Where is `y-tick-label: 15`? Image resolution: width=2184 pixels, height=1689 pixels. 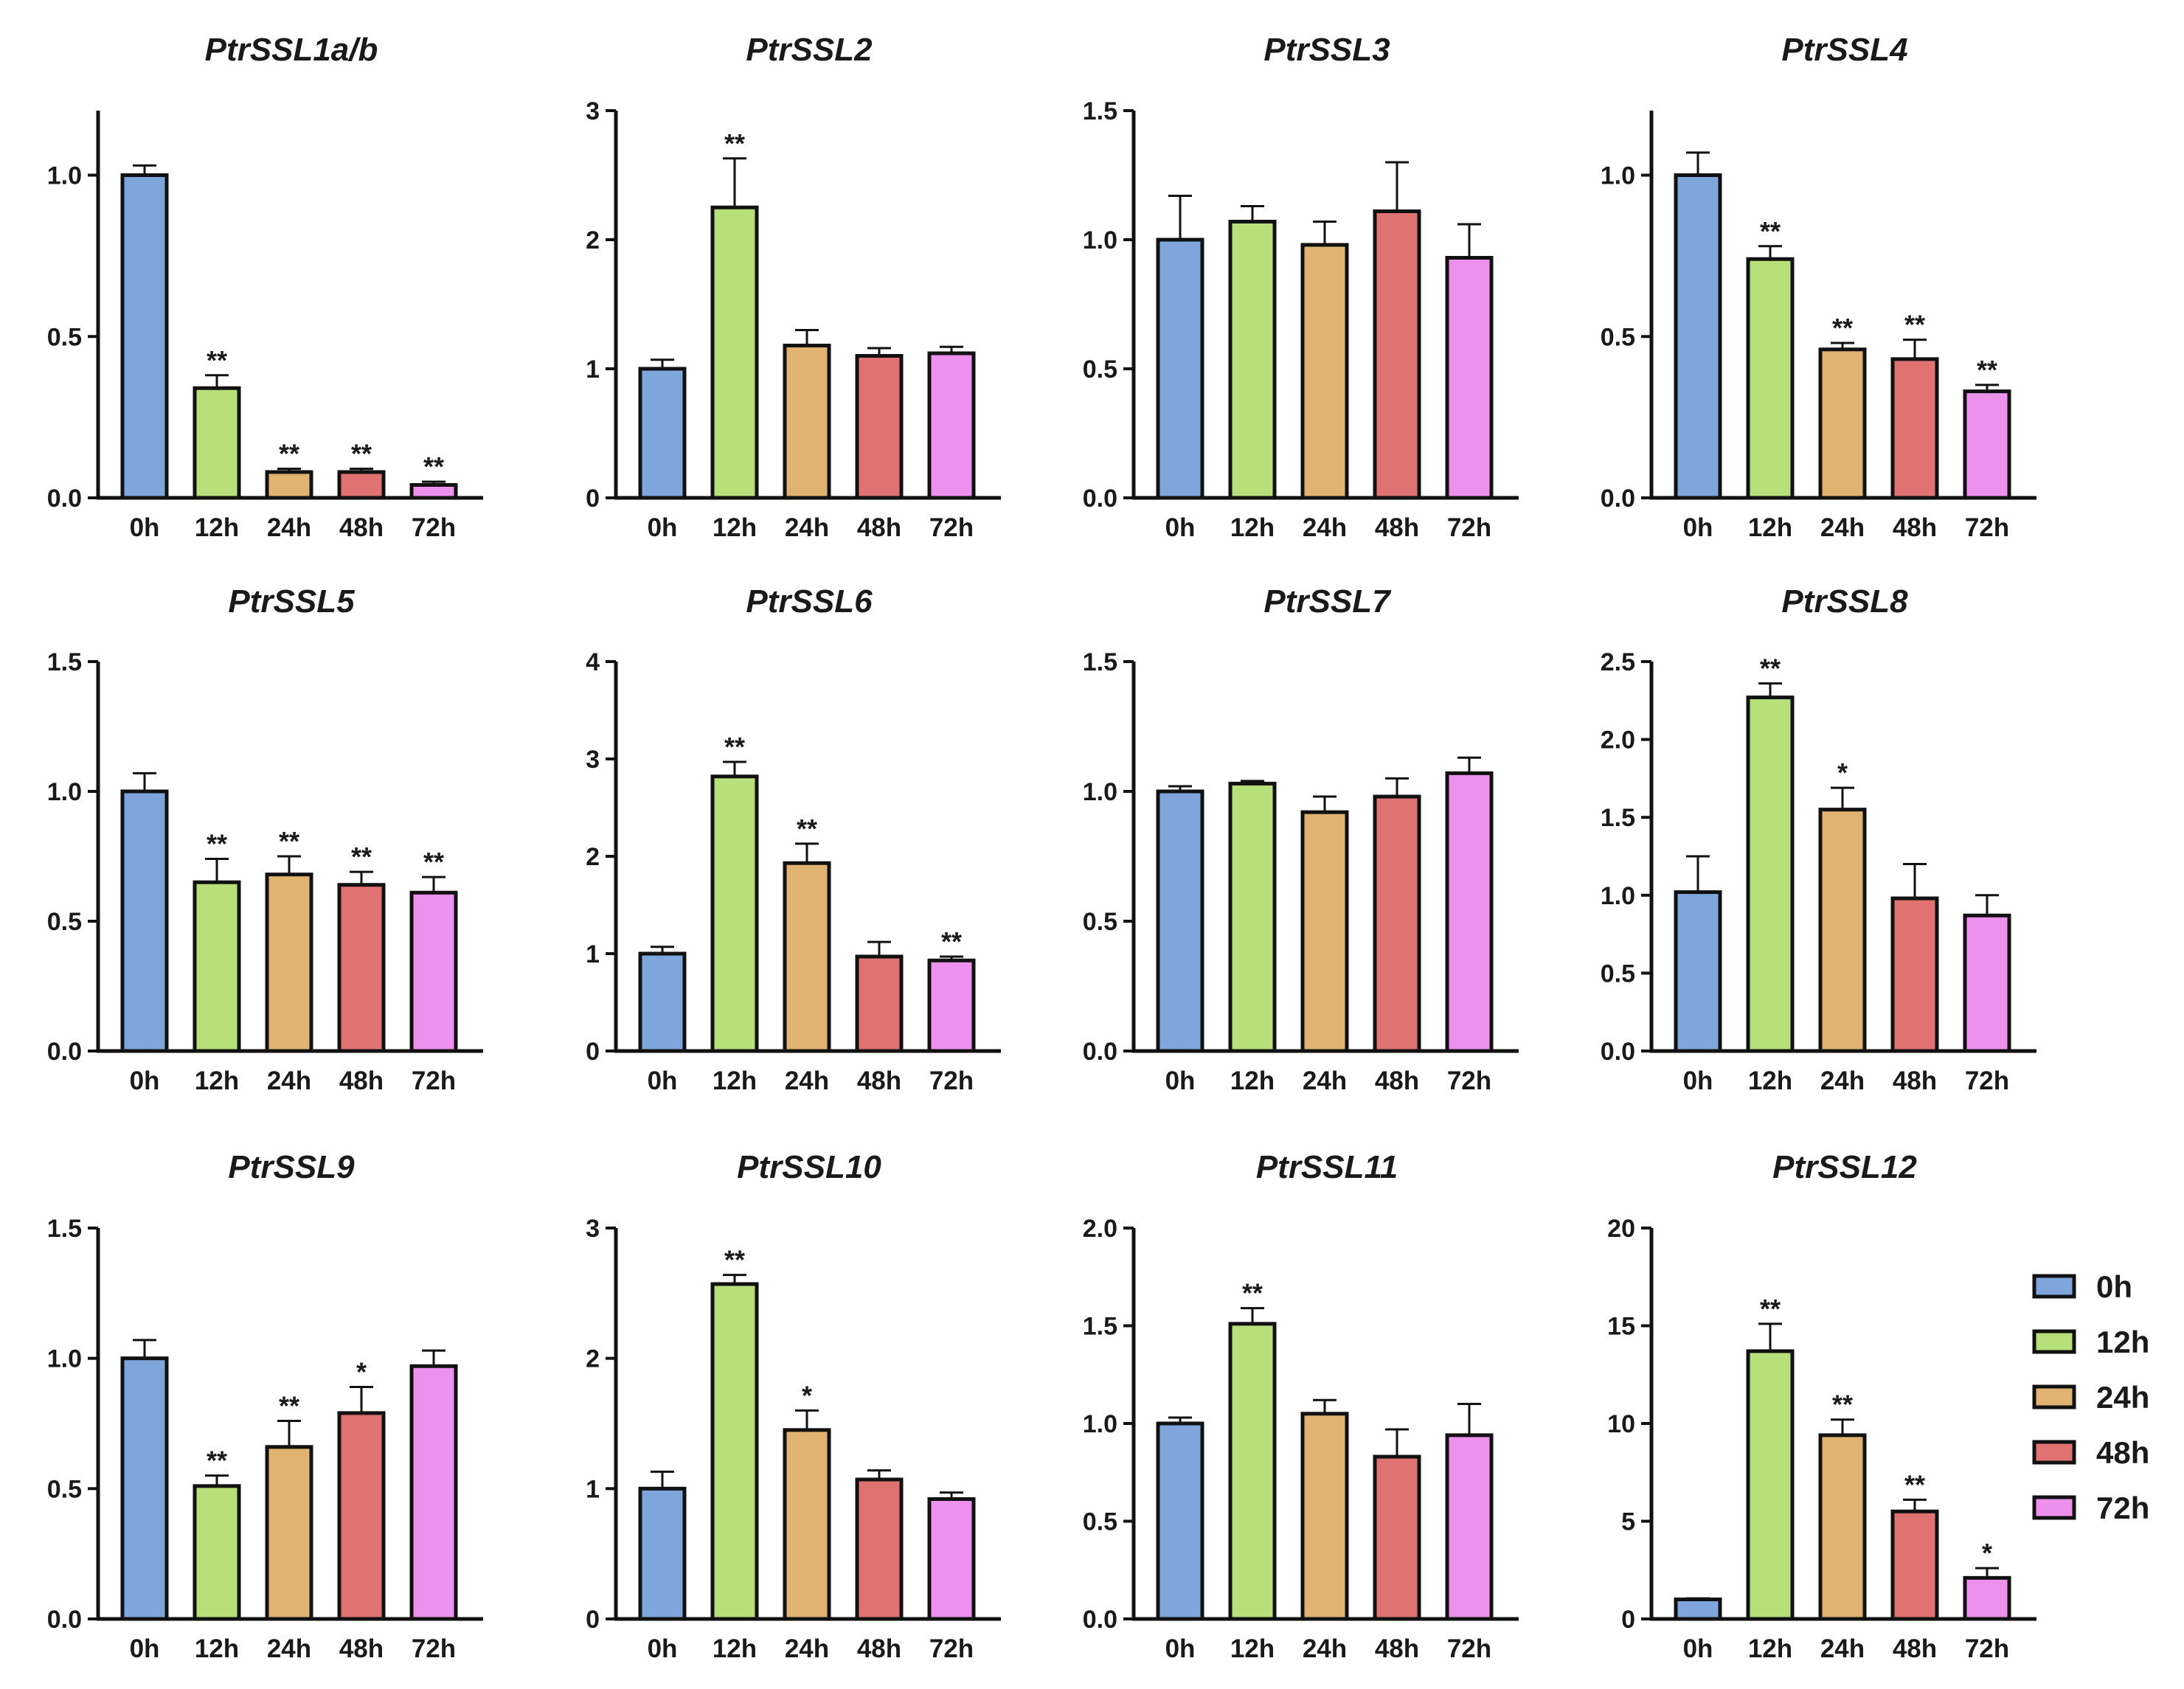 y-tick-label: 15 is located at coordinates (1621, 1327).